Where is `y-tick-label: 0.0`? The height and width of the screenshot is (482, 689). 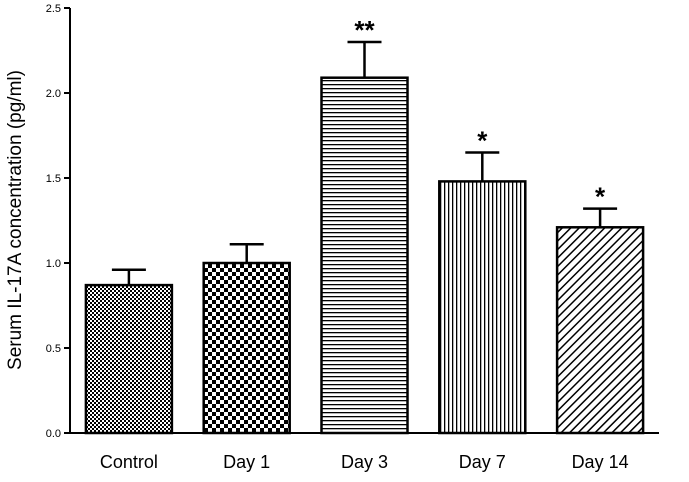 y-tick-label: 0.0 is located at coordinates (53, 434).